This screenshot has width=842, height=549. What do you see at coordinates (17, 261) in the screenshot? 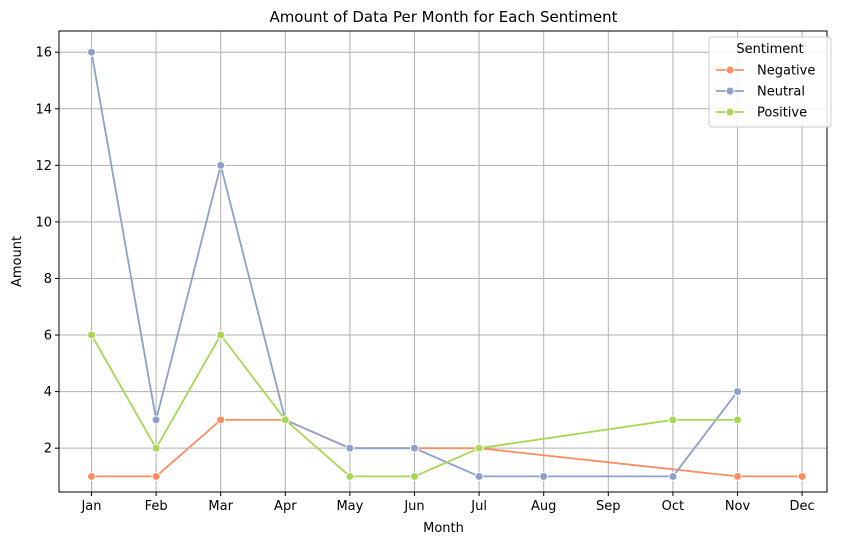
I see `y-axis-label: Amount` at bounding box center [17, 261].